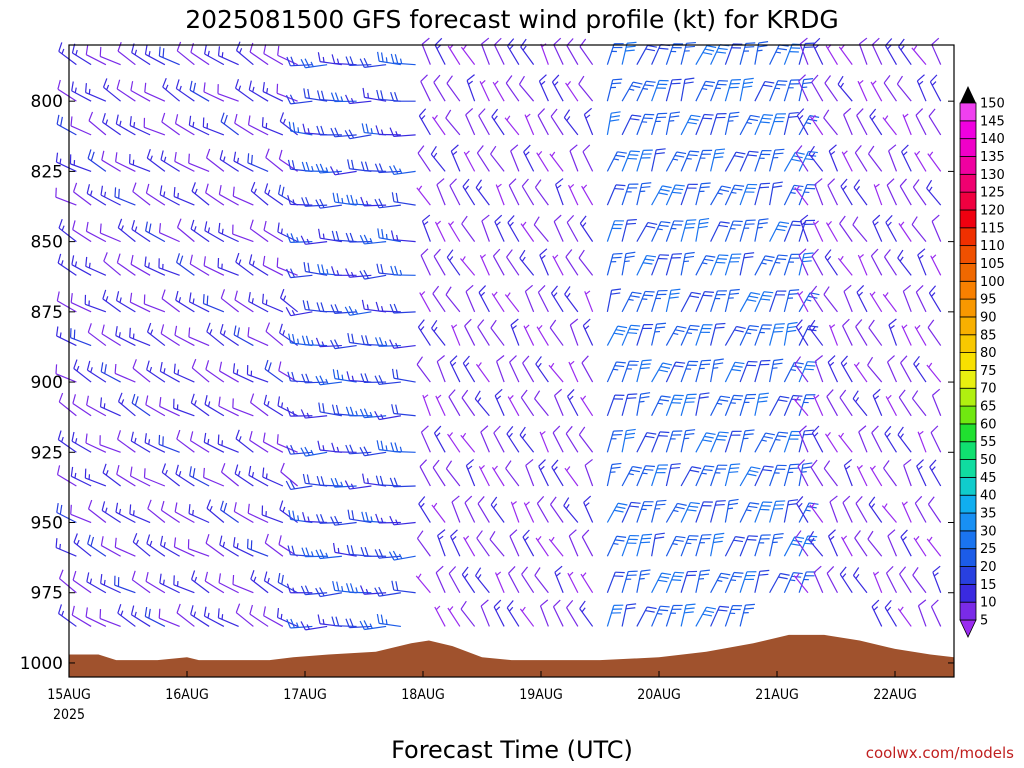 Image resolution: width=1024 pixels, height=768 pixels. Describe the element at coordinates (988, 317) in the screenshot. I see `colorbar-label: 90` at that location.